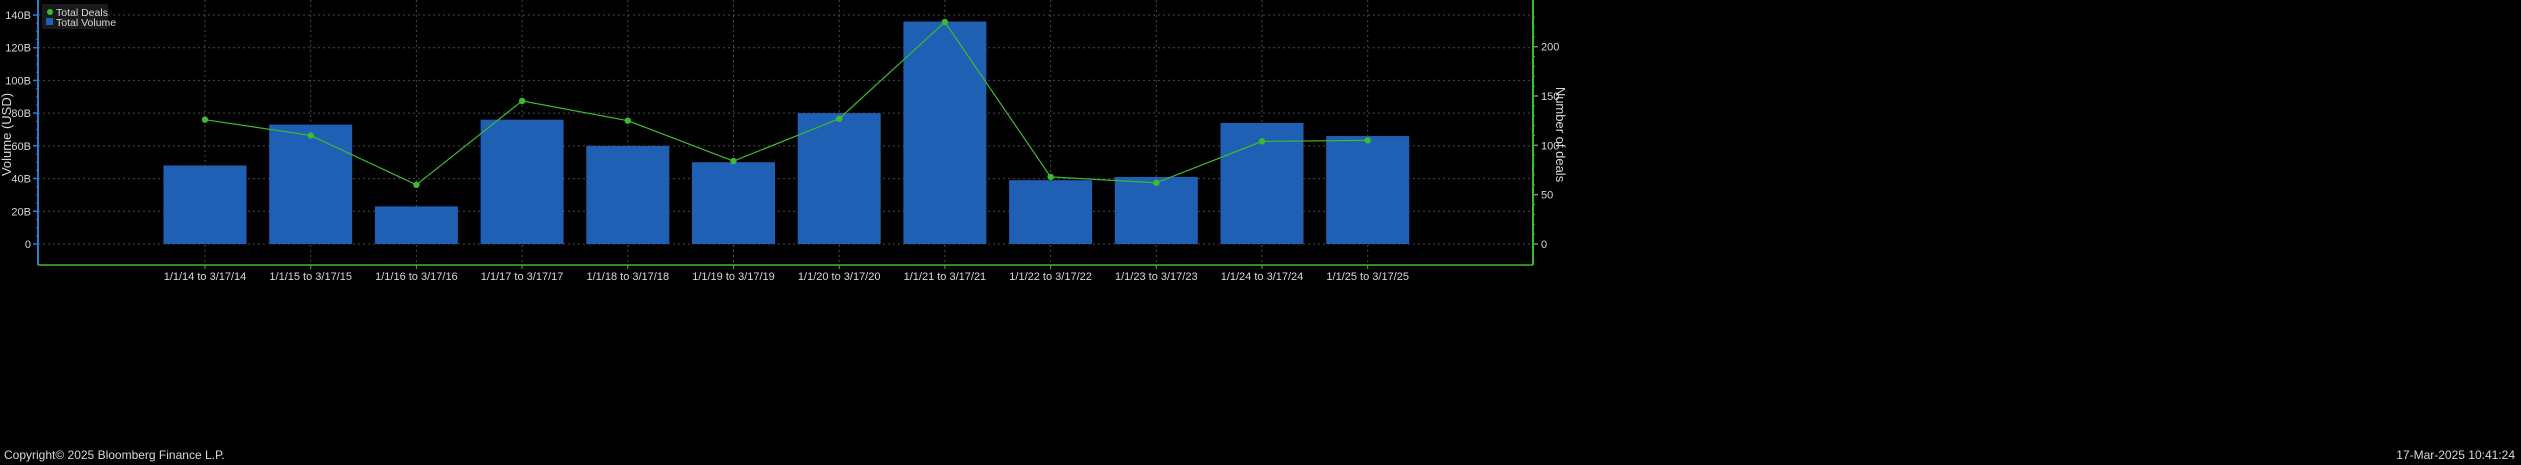 This screenshot has width=2521, height=465. I want to click on x-axis-tick-label: 1/1/25 to 3/17/25, so click(1367, 277).